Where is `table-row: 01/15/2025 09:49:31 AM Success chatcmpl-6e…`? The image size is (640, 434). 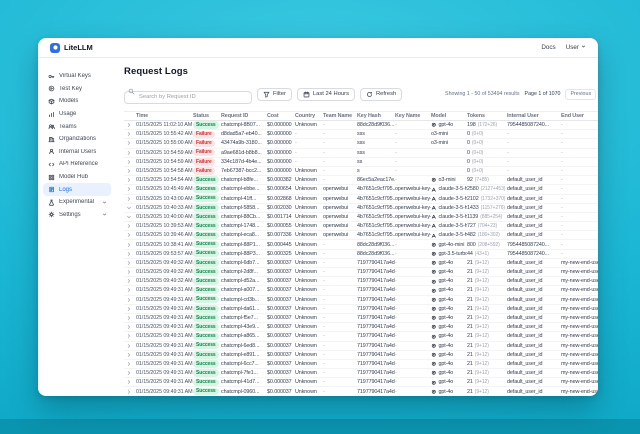
table-row: 01/15/2025 09:49:31 AM Success chatcmpl-6e… is located at coordinates (361, 346).